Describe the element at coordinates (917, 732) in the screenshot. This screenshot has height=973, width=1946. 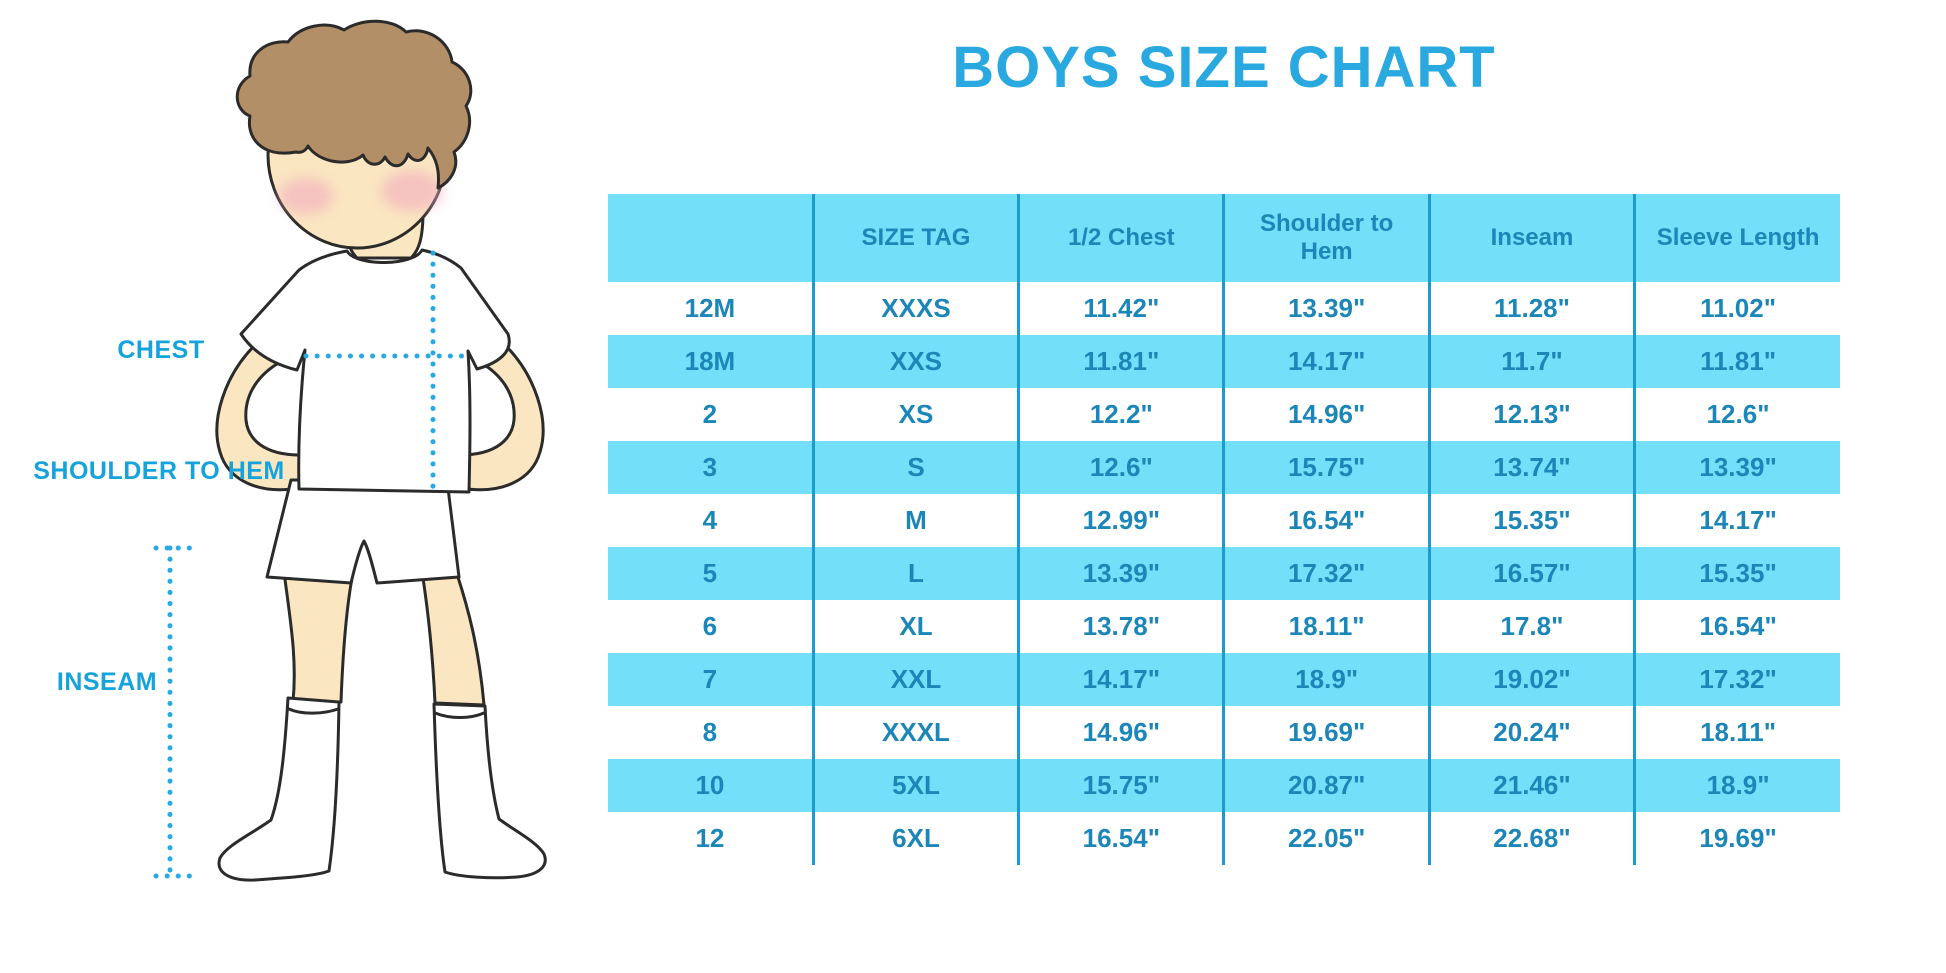
I see `table-cell: XXXL` at that location.